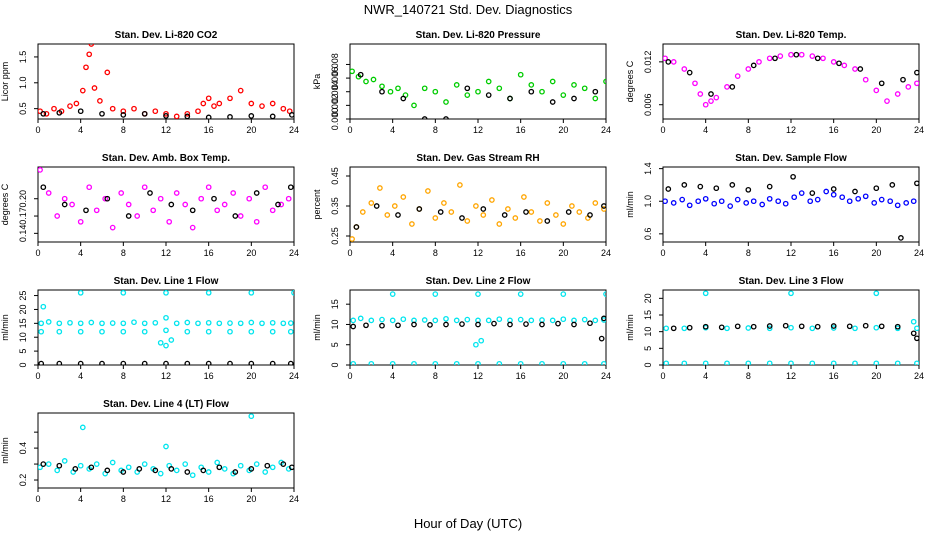 Image resolution: width=936 pixels, height=540 pixels. Describe the element at coordinates (335, 304) in the screenshot. I see `y-tick-label: 15` at that location.